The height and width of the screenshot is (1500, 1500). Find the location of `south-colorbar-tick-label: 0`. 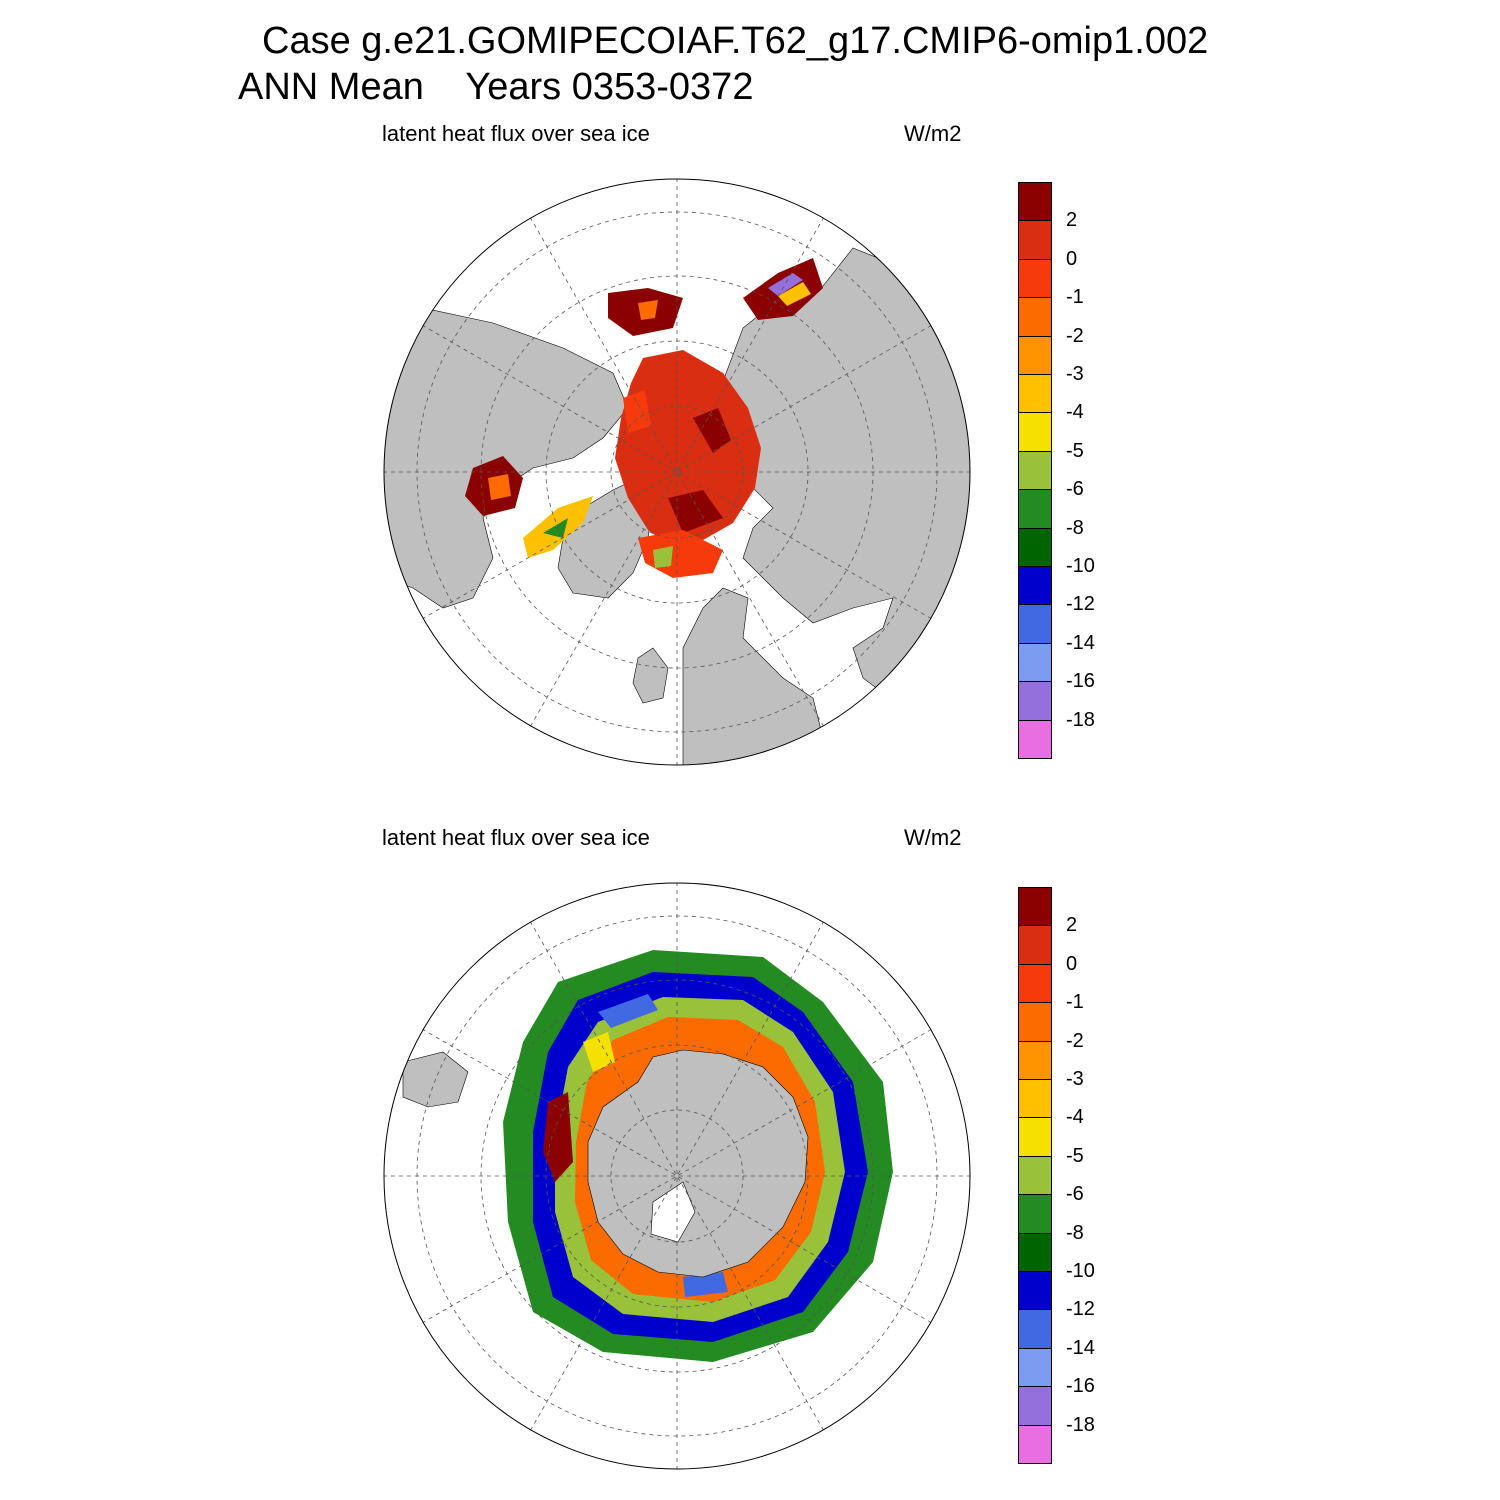

south-colorbar-tick-label: 0 is located at coordinates (1072, 963).